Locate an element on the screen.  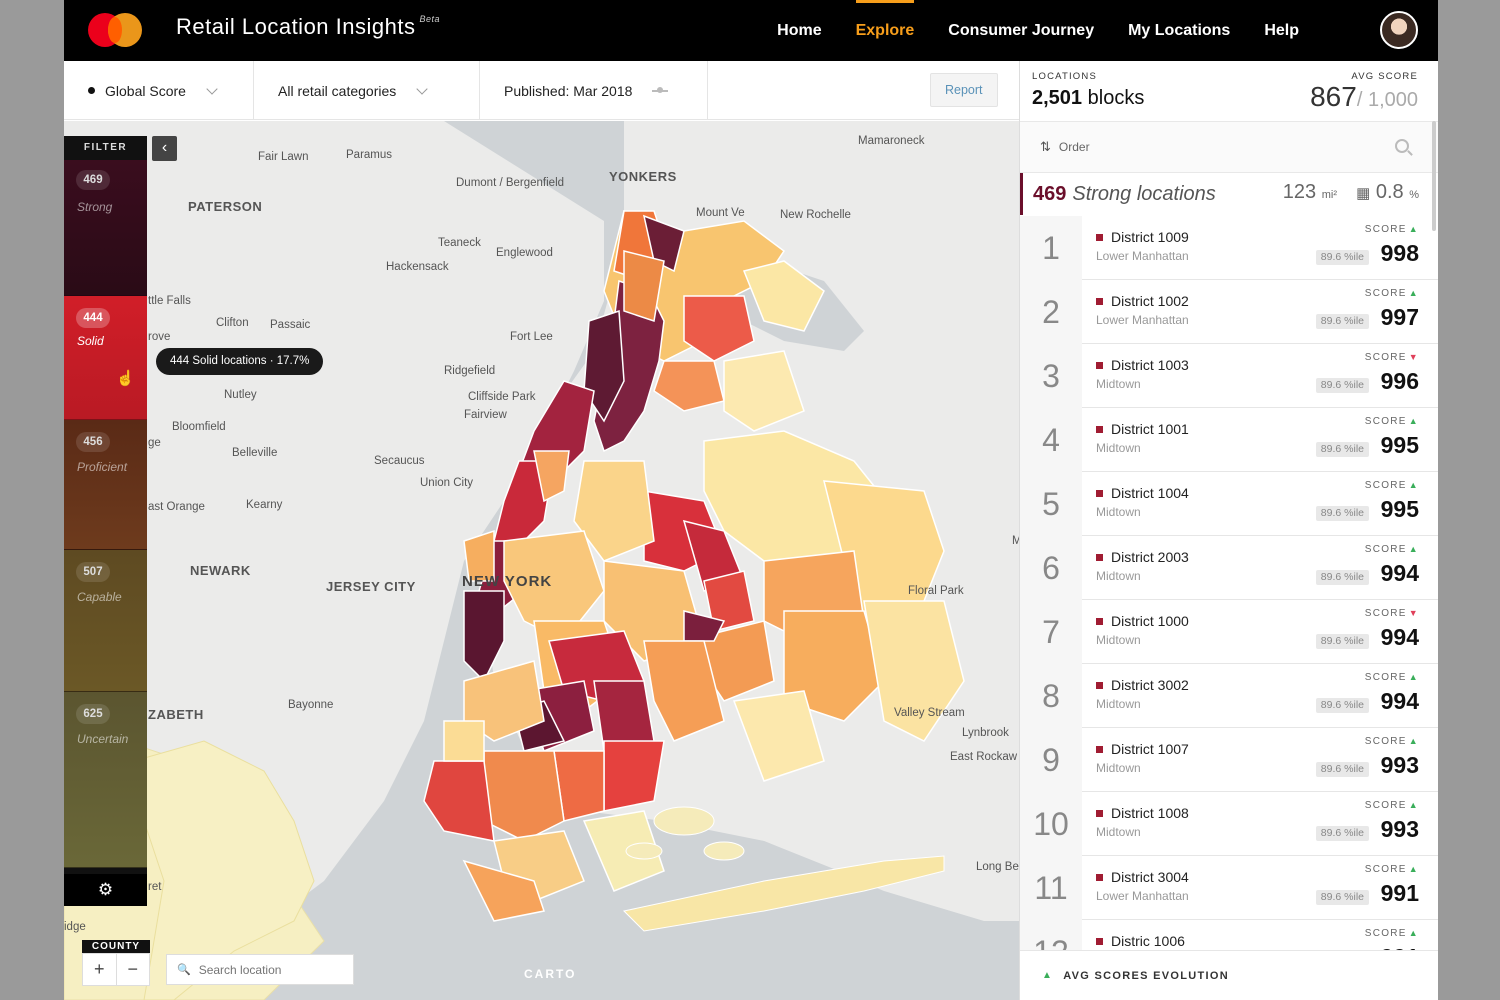
order-label: Order is located at coordinates (1074, 147).